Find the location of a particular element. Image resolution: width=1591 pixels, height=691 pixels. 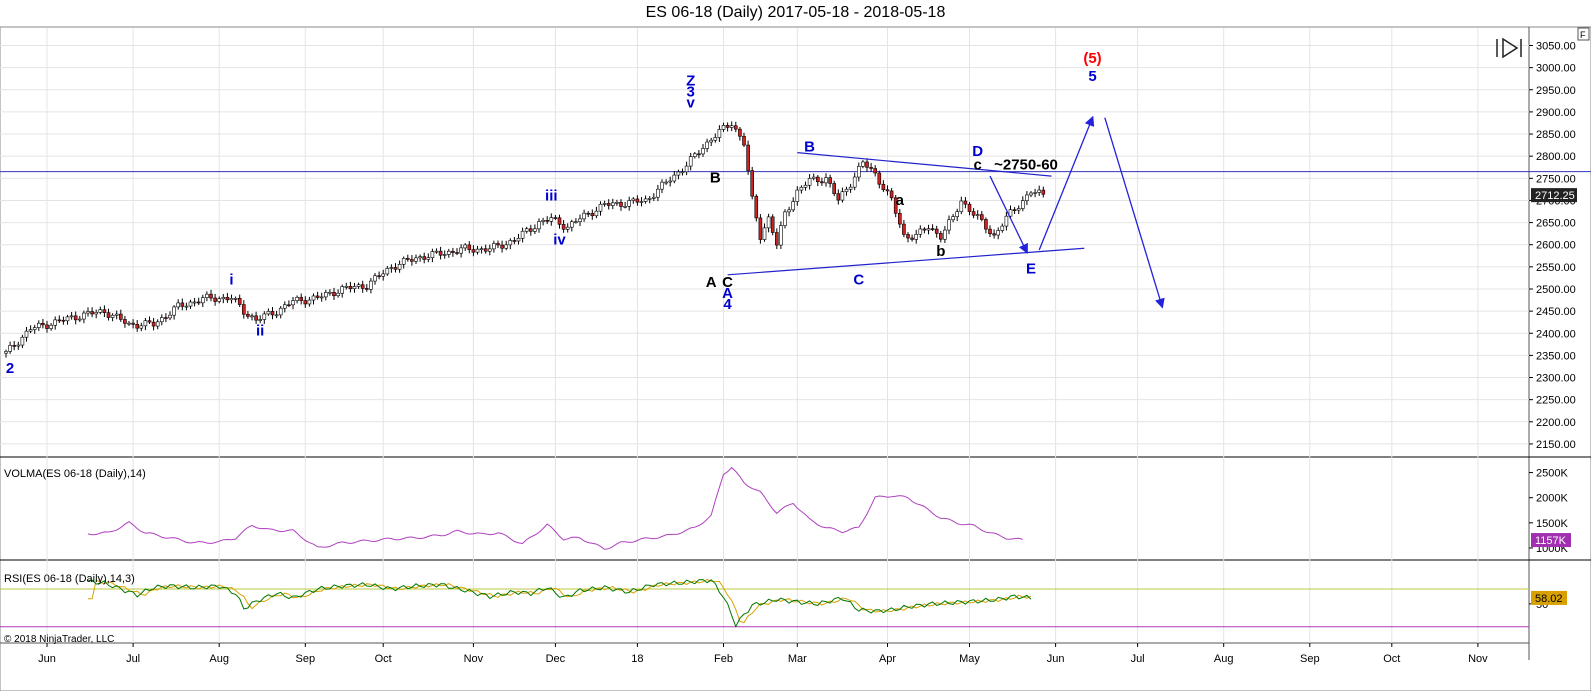

price-tick-label: 2350.00 is located at coordinates (1556, 356).